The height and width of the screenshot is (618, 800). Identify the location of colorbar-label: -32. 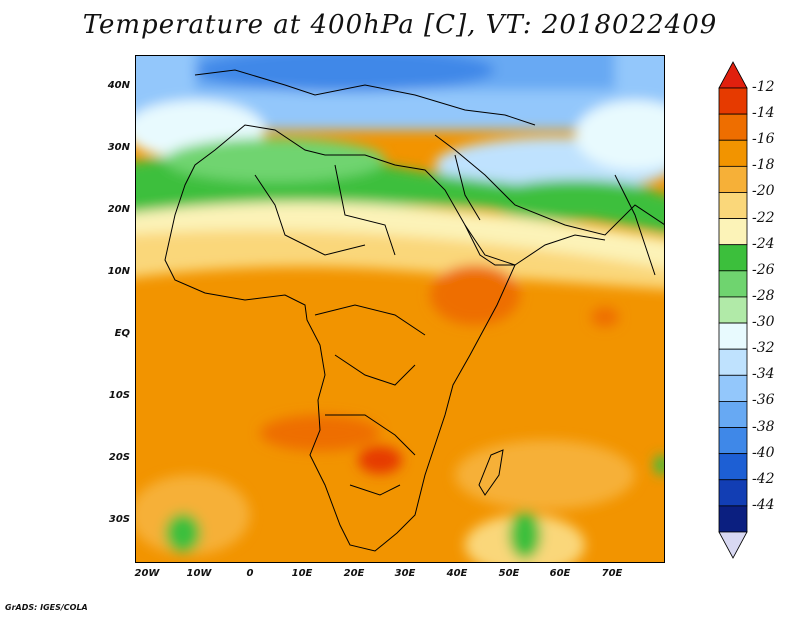
(763, 348).